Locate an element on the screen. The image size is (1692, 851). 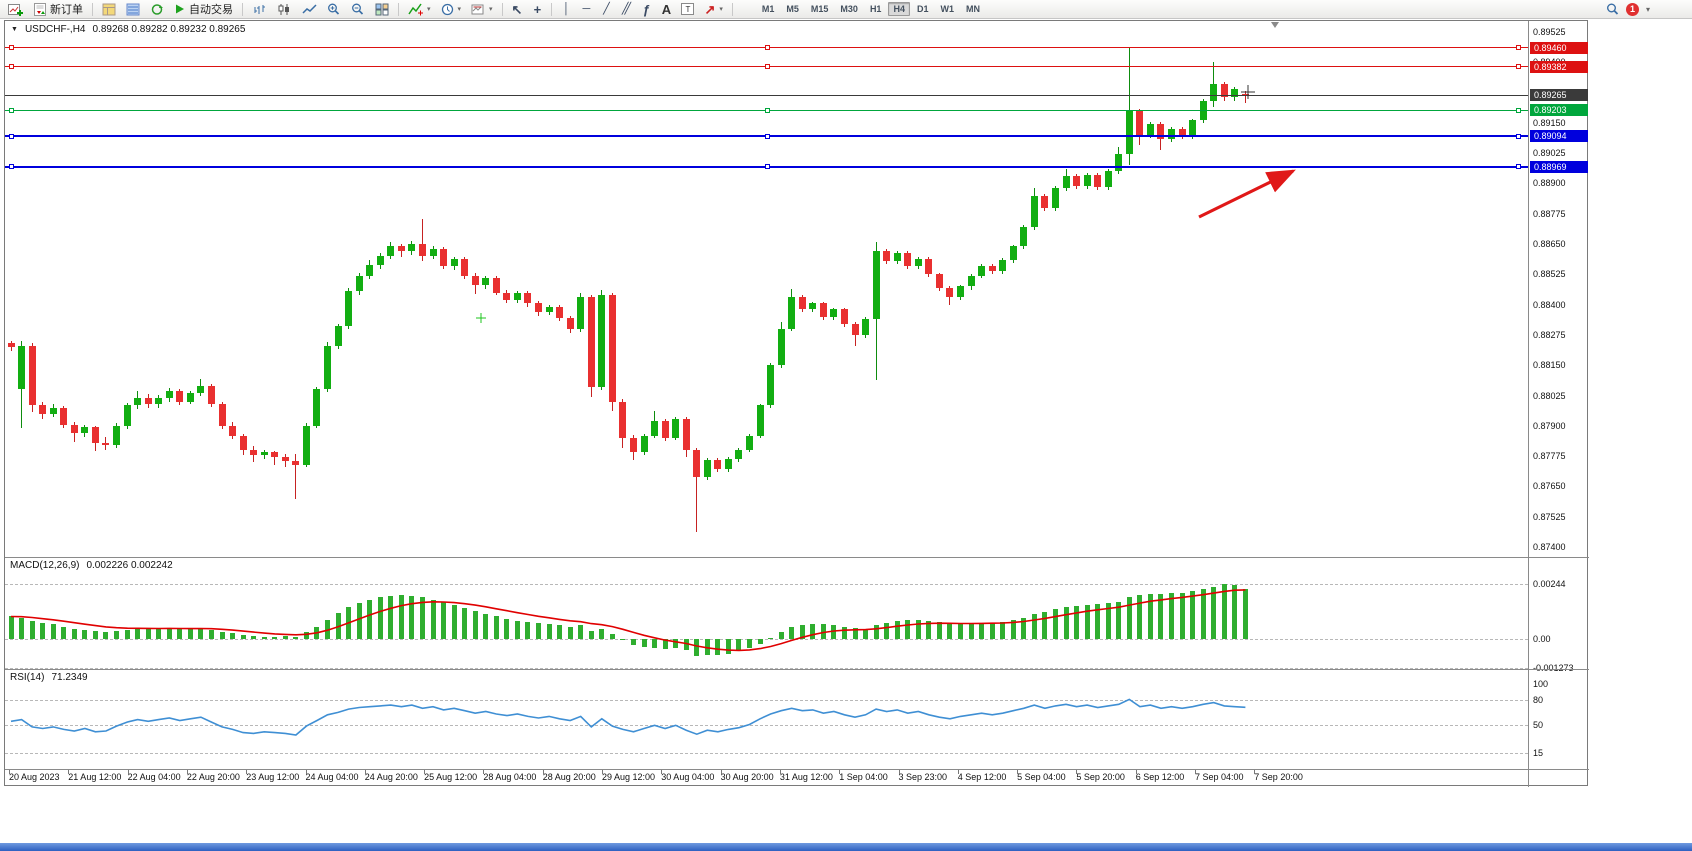
time-label: 24 Aug 04:00 is located at coordinates (332, 777).